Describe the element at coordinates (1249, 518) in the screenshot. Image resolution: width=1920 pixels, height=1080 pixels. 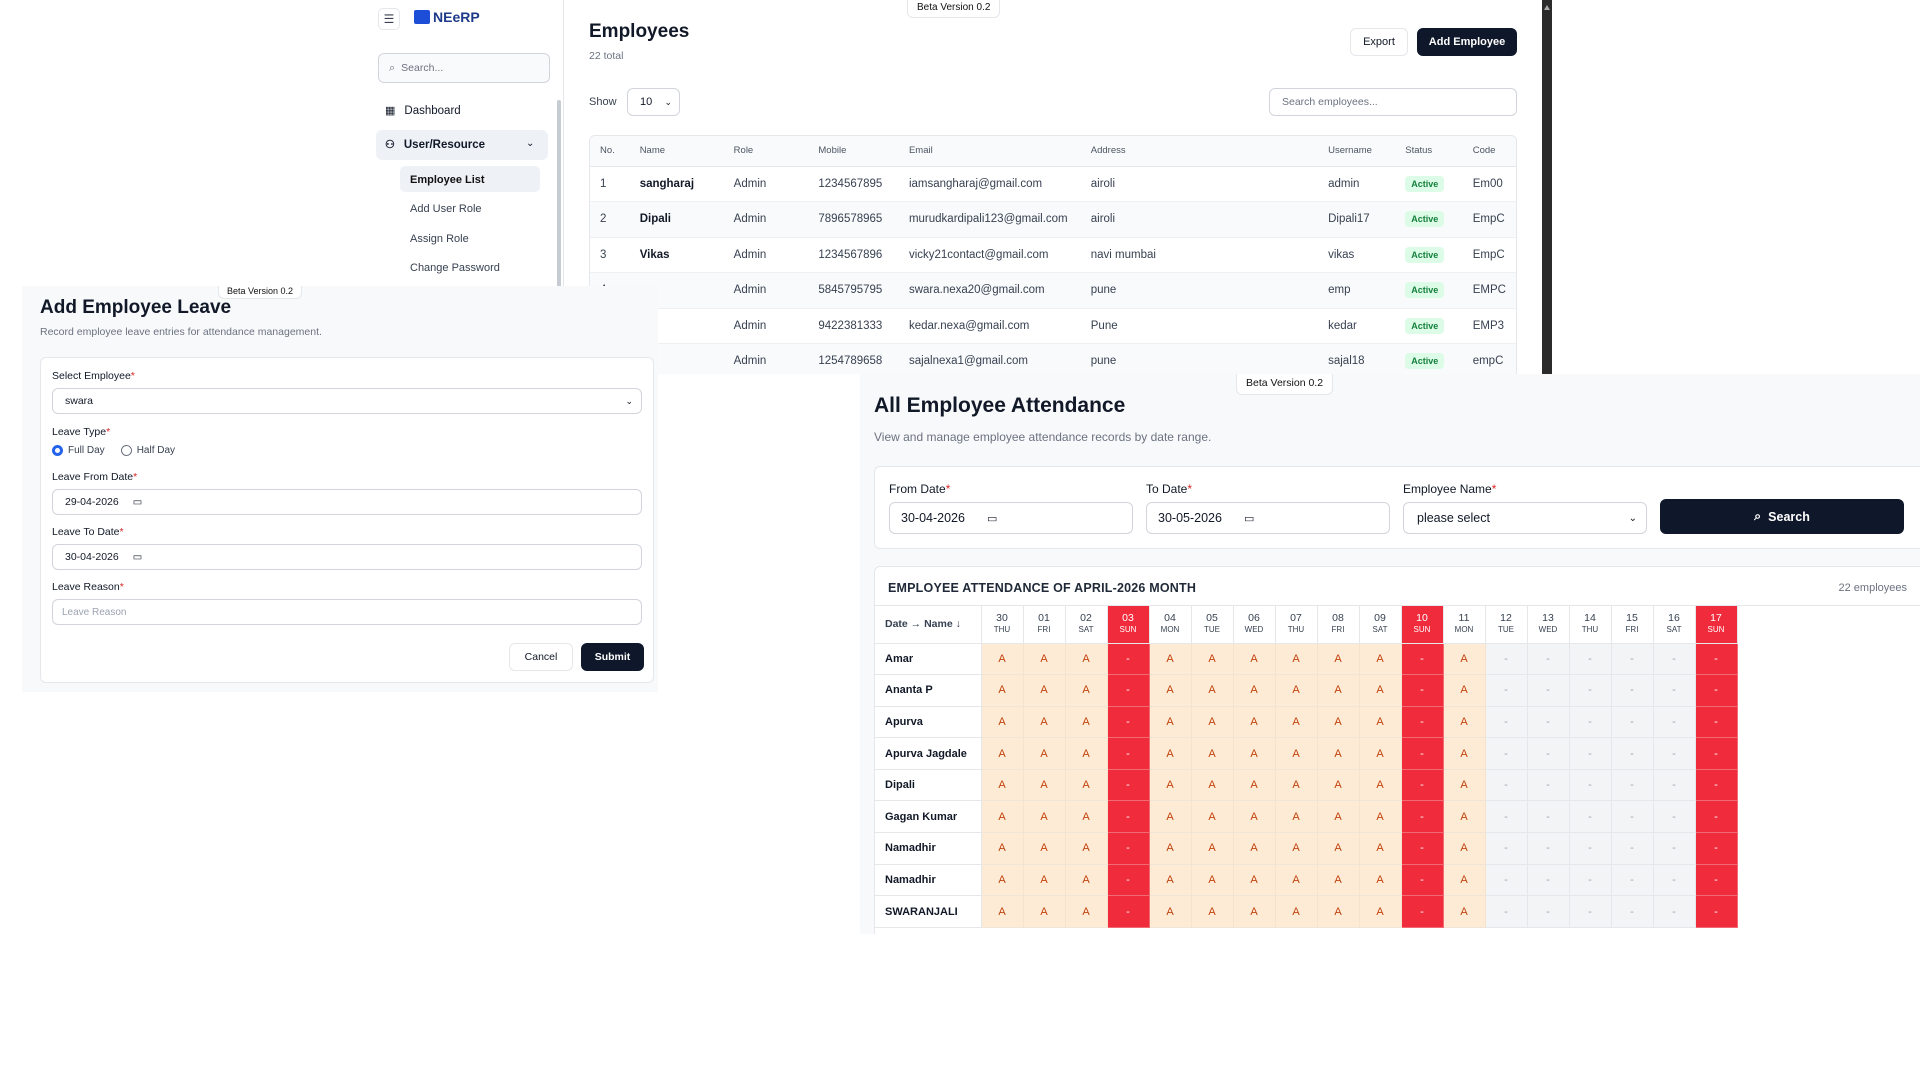
I see `calendar-icon: ▭` at that location.